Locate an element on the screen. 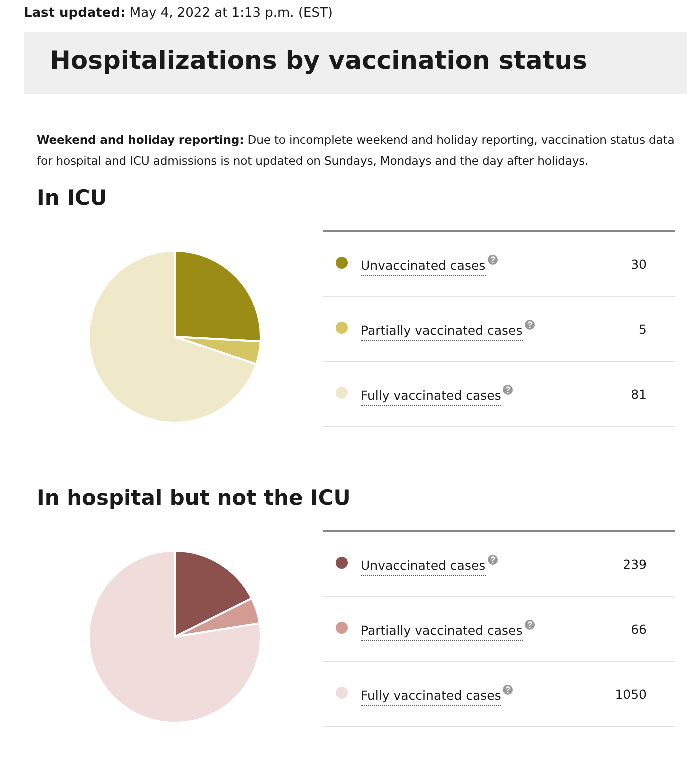 The width and height of the screenshot is (687, 768). chart-title: In ICU is located at coordinates (72, 198).